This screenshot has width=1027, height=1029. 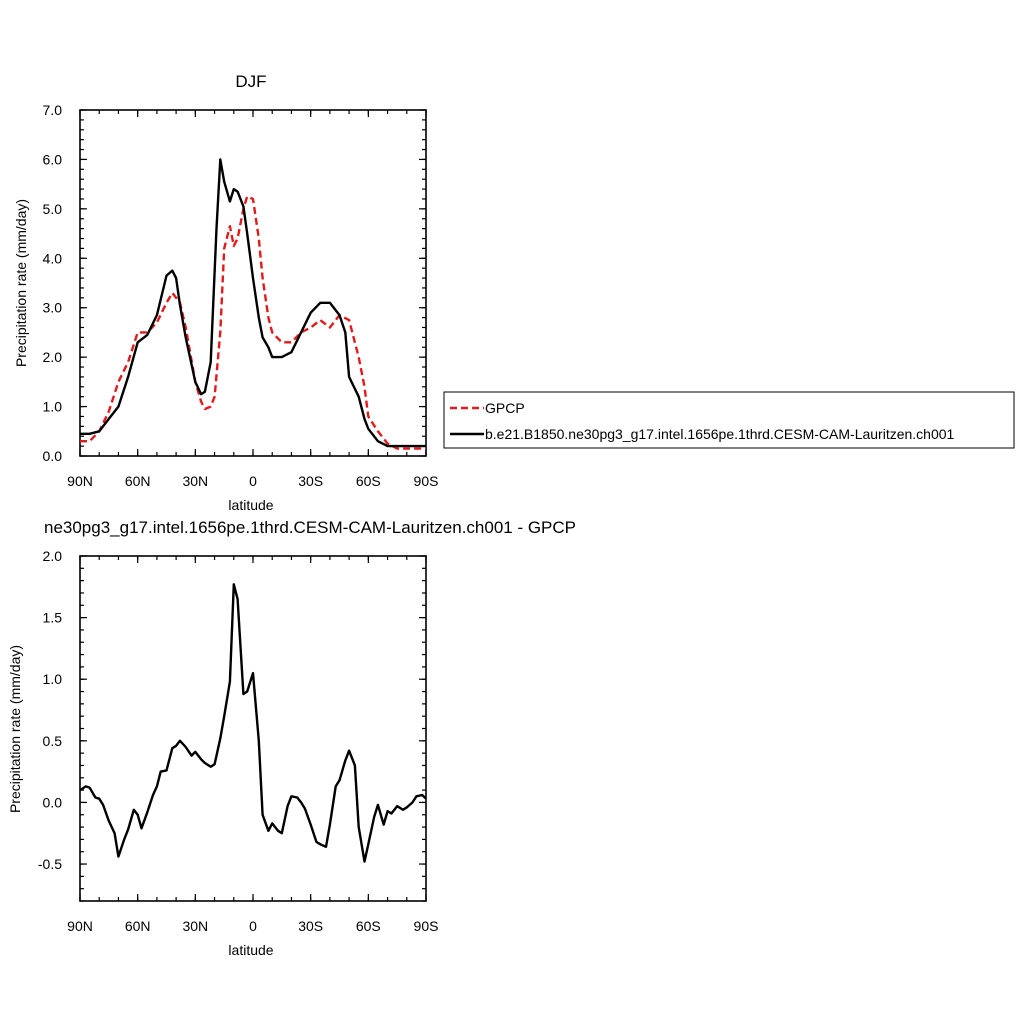 I want to click on chart-title: DJF, so click(x=250, y=81).